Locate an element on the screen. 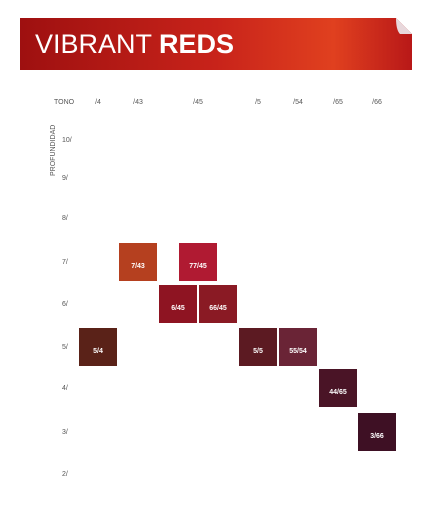 Image resolution: width=432 pixels, height=505 pixels. tone-axis-label: TONO is located at coordinates (64, 102).